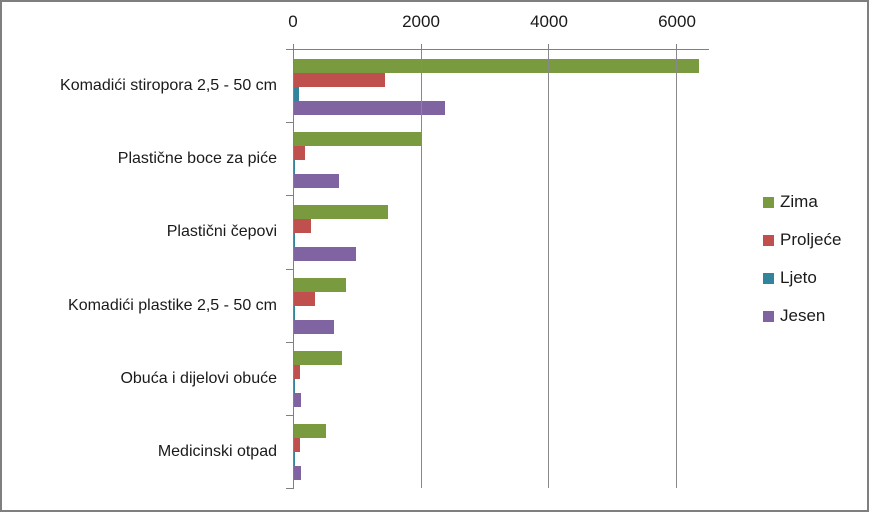 This screenshot has width=869, height=512. What do you see at coordinates (799, 201) in the screenshot?
I see `legend-label: Zima` at bounding box center [799, 201].